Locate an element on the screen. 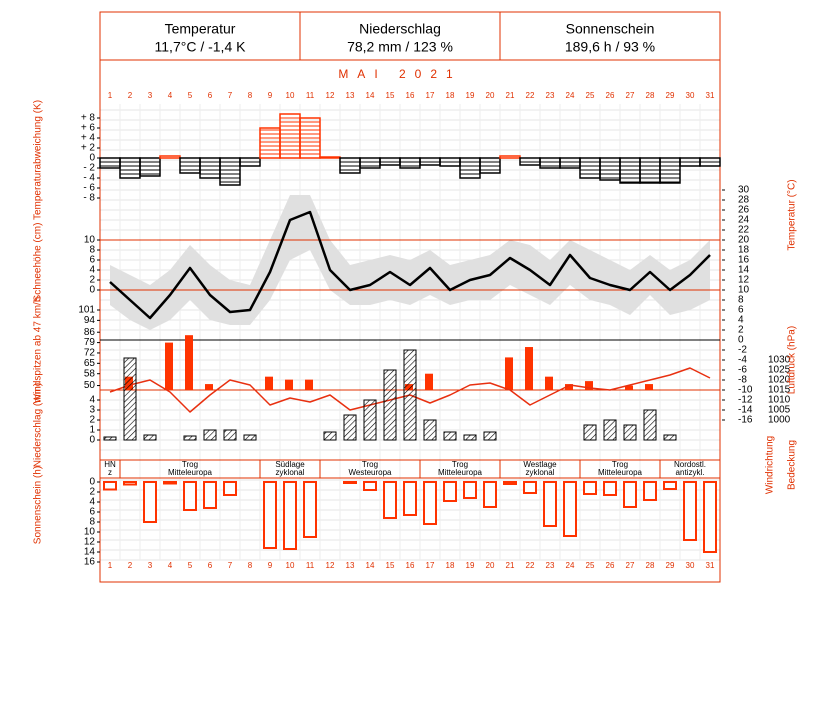 Image resolution: width=827 pixels, height=707 pixels. day-label: 8 is located at coordinates (250, 565).